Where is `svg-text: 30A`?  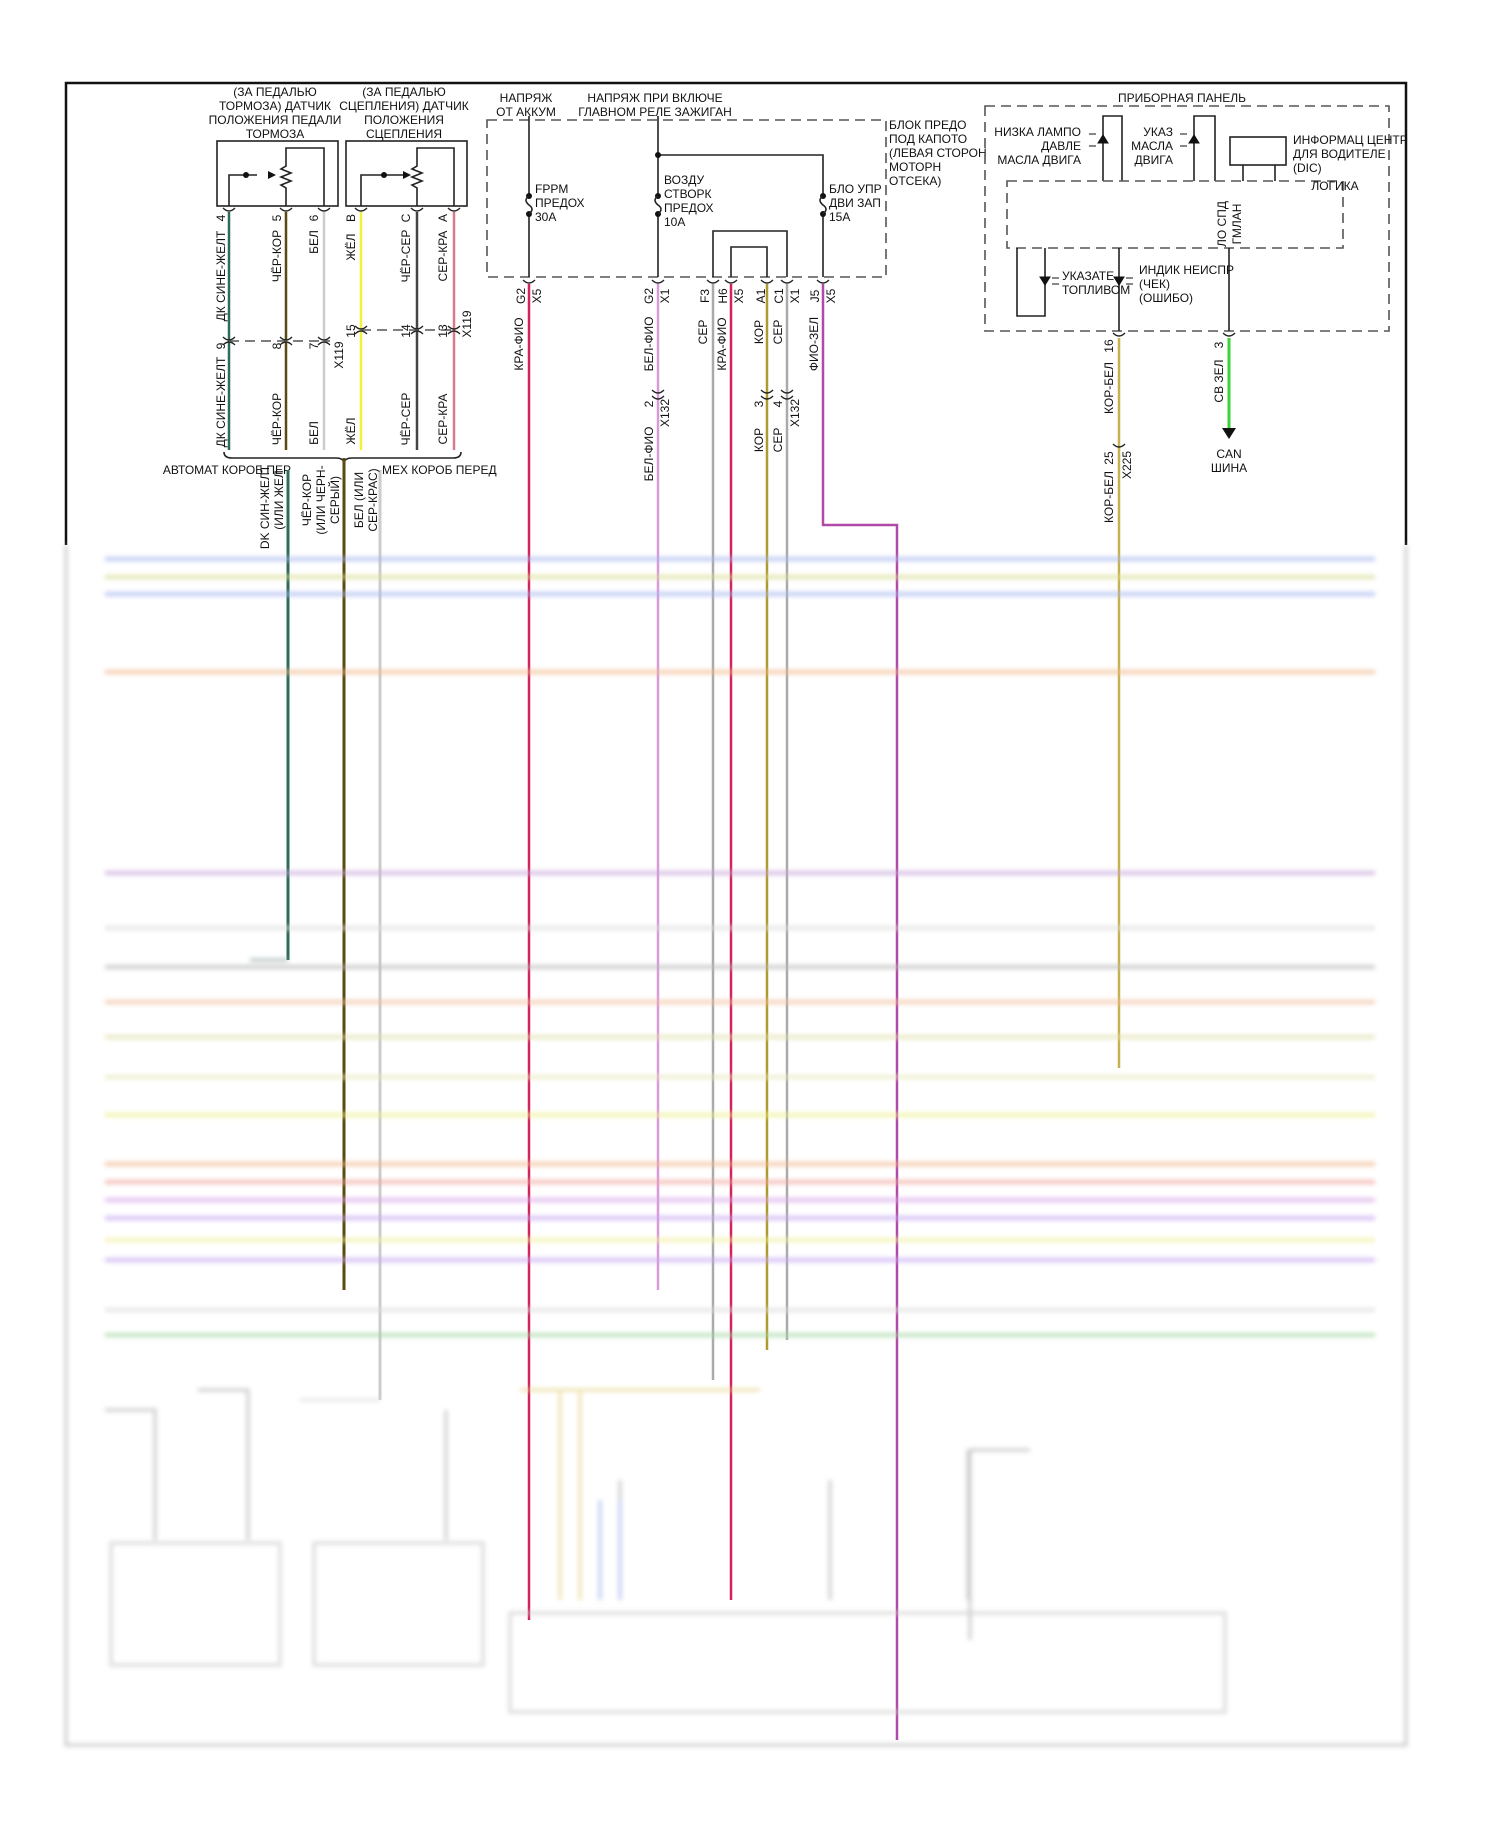 svg-text: 30A is located at coordinates (545, 217).